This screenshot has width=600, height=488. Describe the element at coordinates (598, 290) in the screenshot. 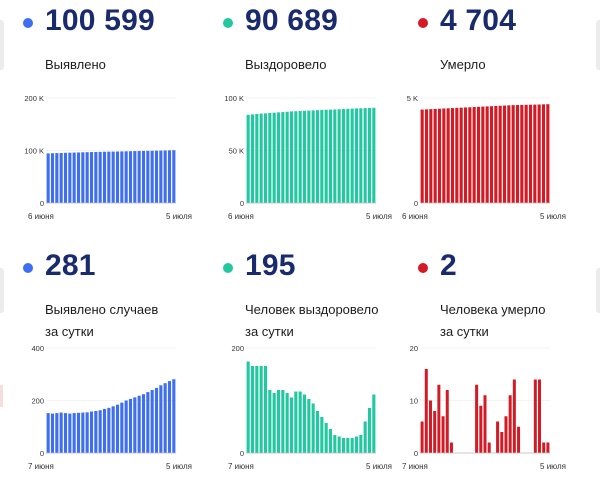

I see `right-edge-strip` at that location.